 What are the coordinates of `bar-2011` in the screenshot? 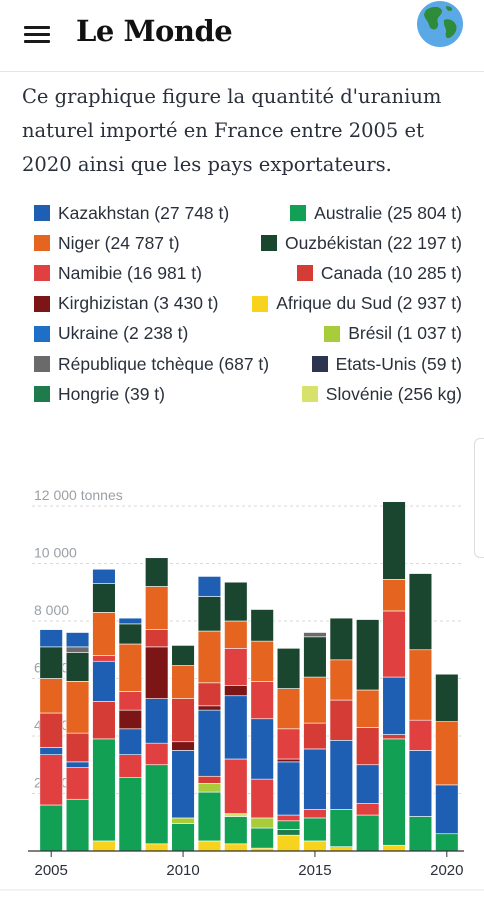 It's located at (209, 714).